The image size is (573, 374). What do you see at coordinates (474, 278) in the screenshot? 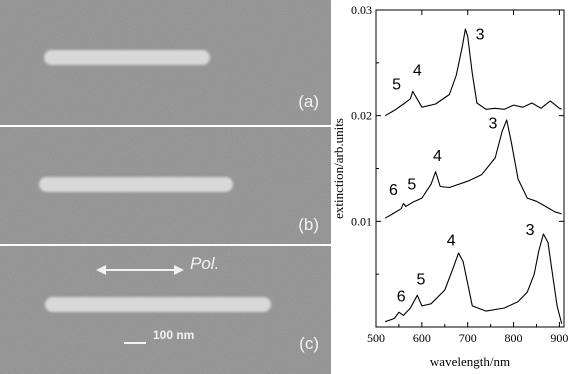
I see `spectrum-line-c` at bounding box center [474, 278].